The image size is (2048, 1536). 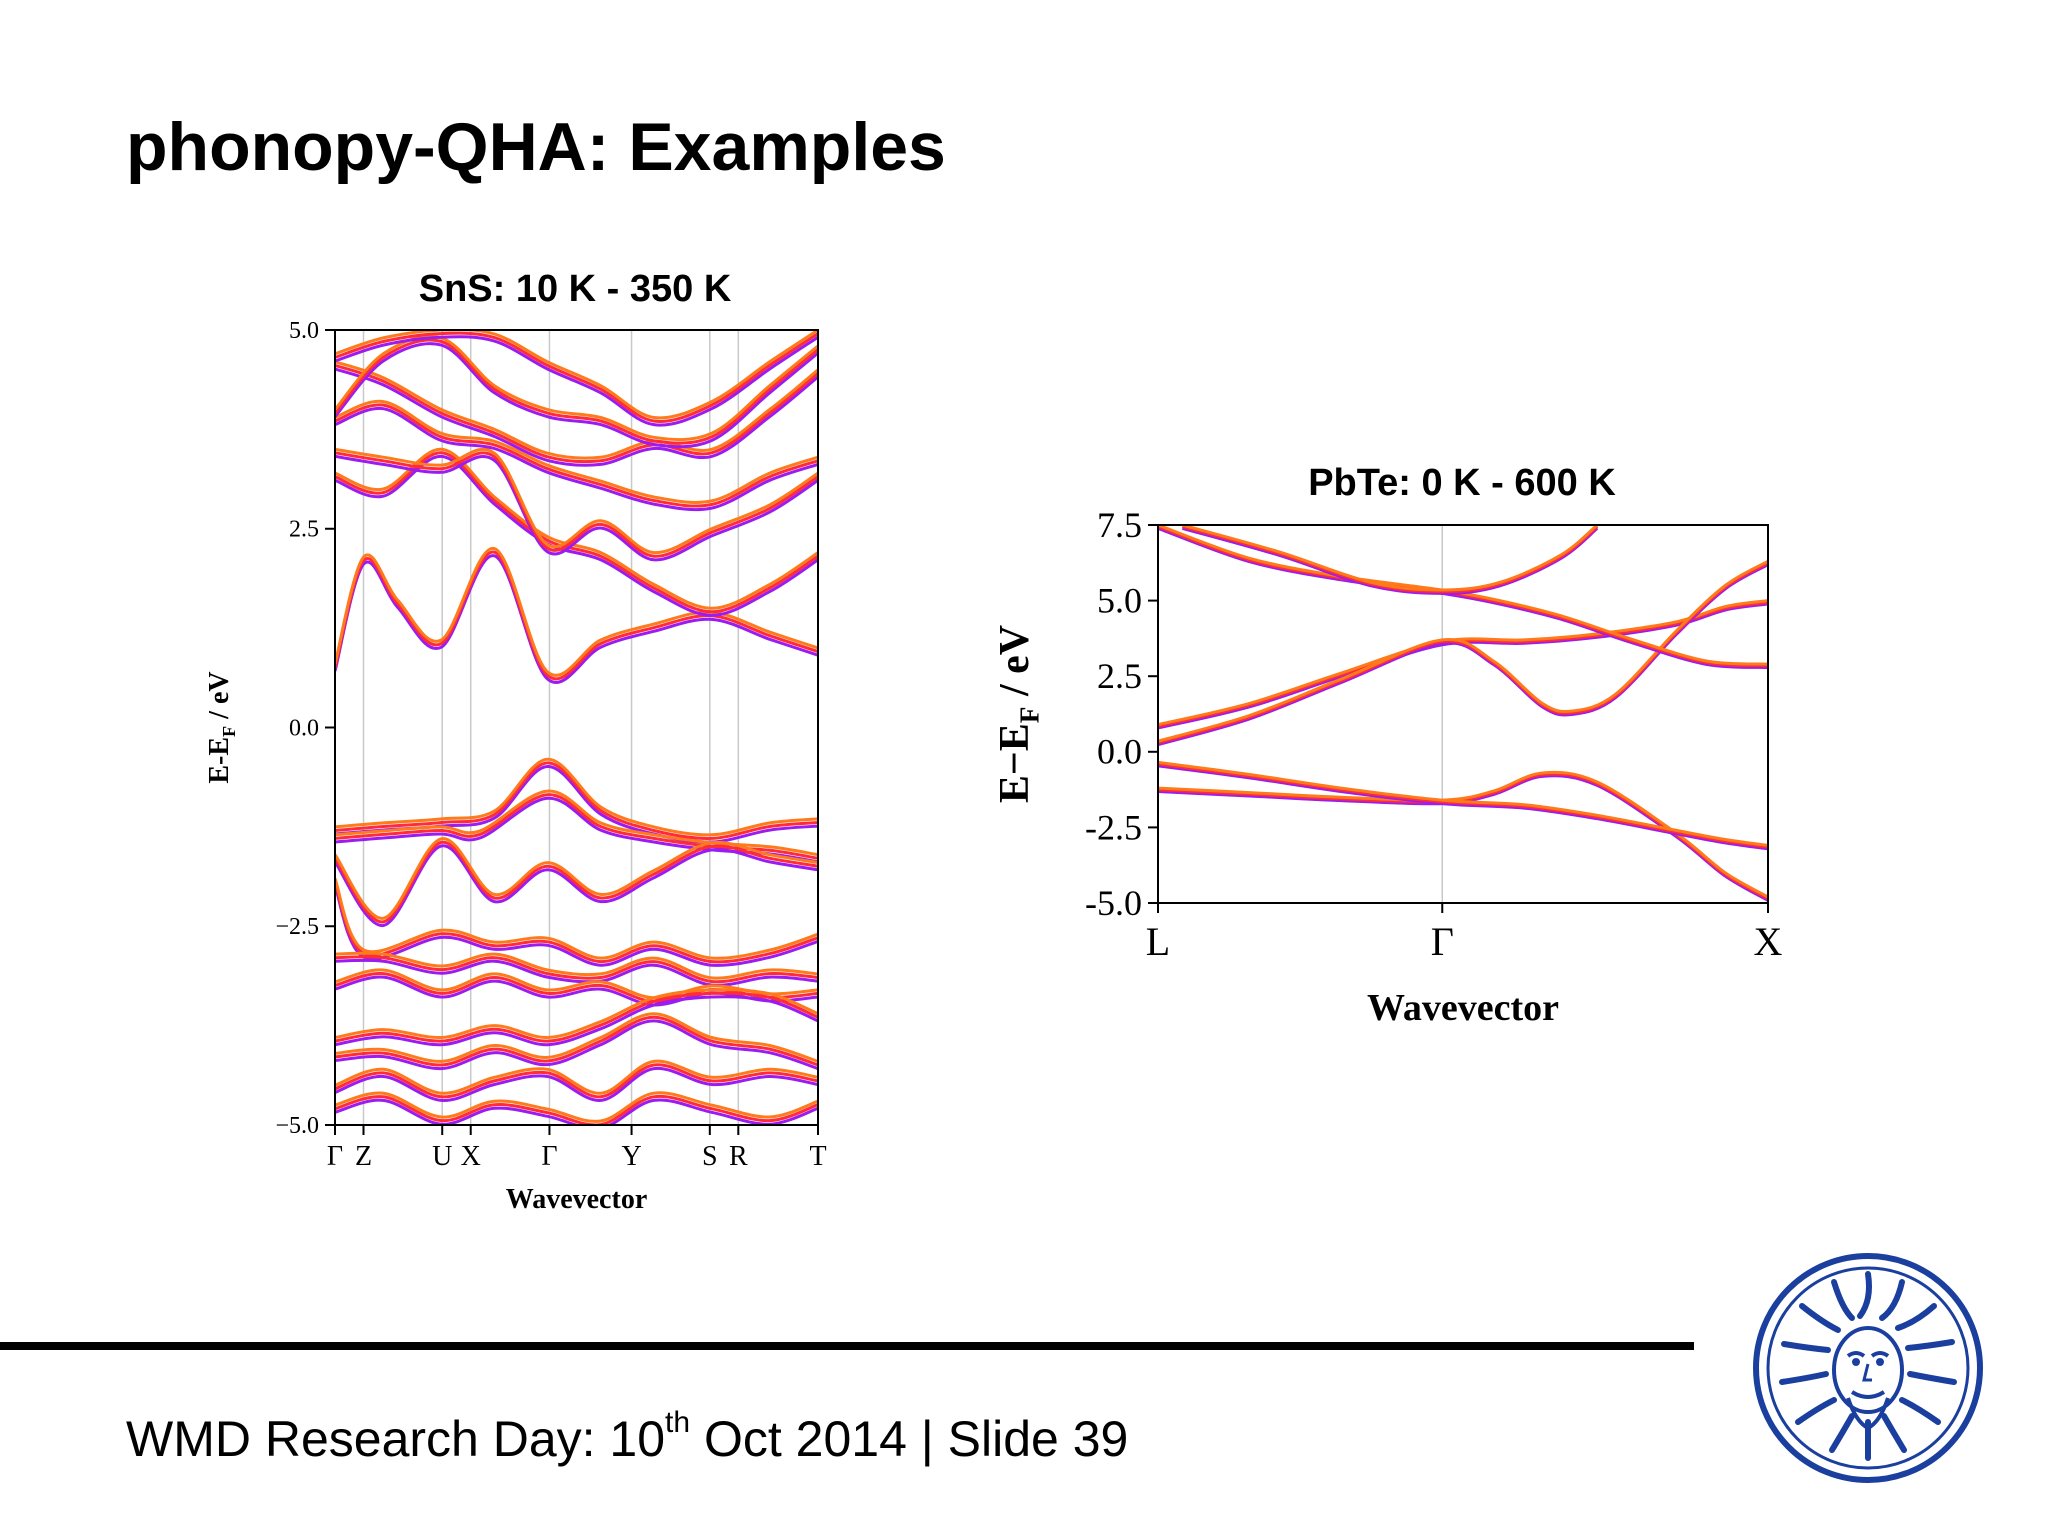 What do you see at coordinates (1462, 483) in the screenshot?
I see `pbte-panel-title: PbTe: 0 K - 600 K` at bounding box center [1462, 483].